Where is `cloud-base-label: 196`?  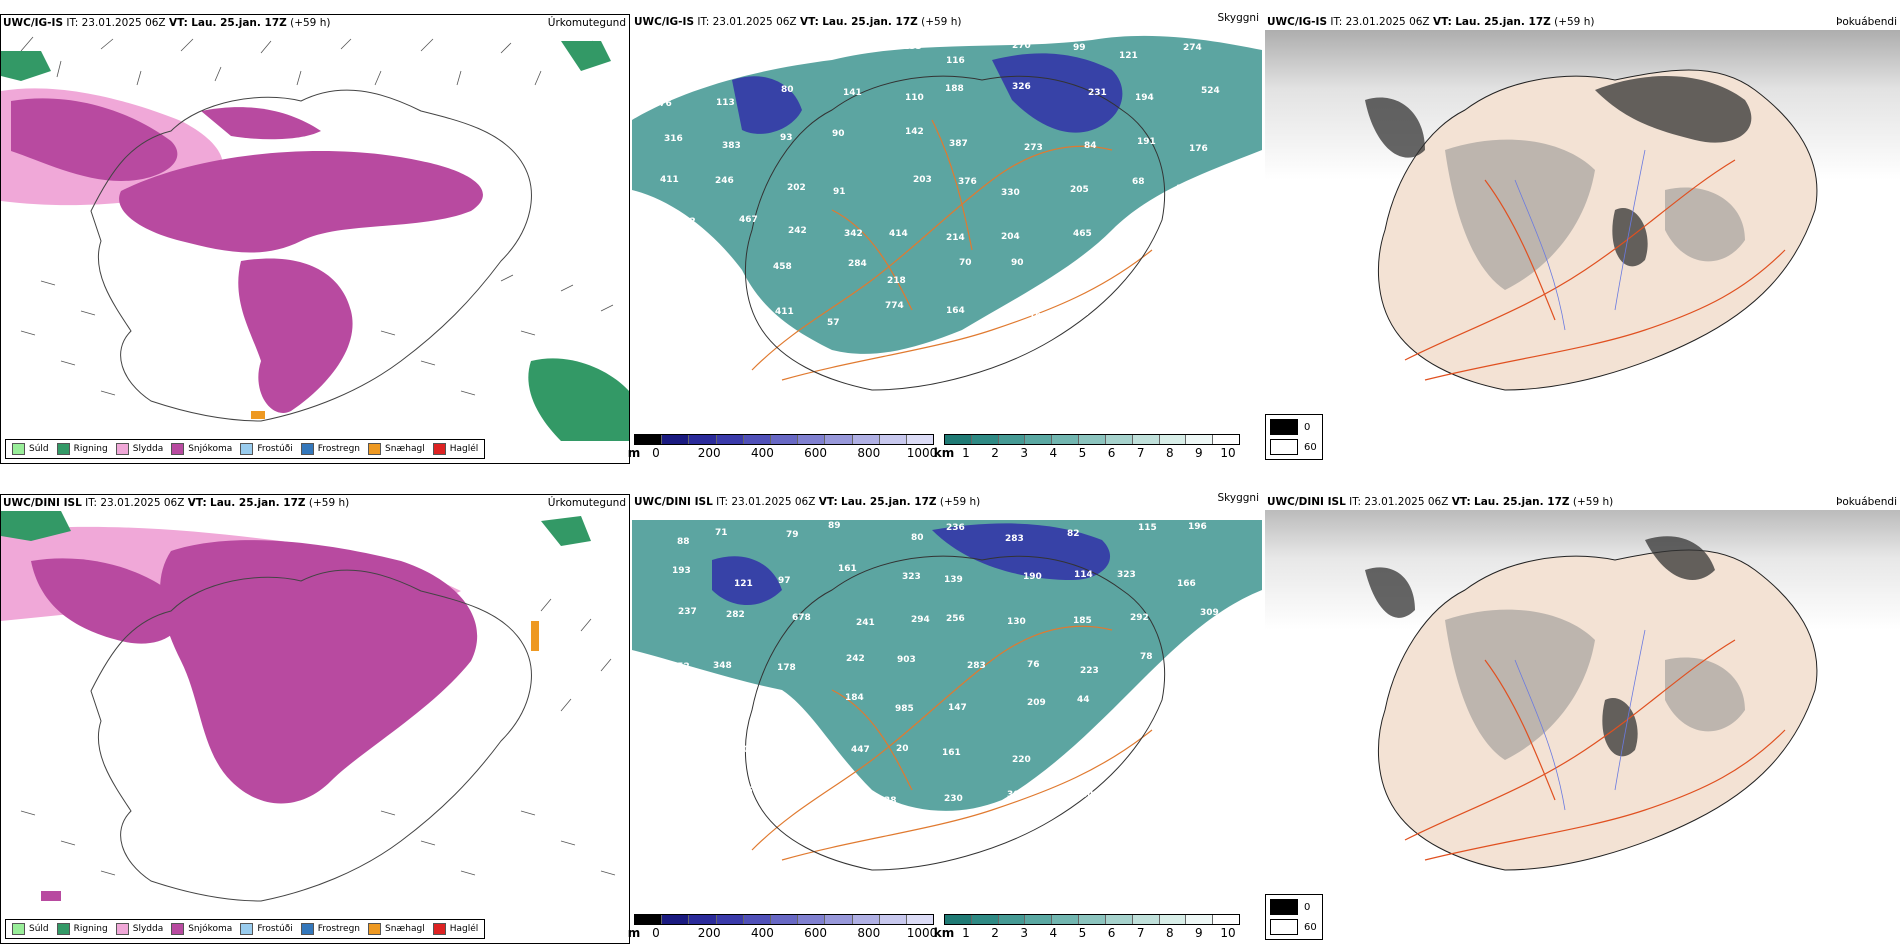 cloud-base-label: 196 is located at coordinates (1197, 527).